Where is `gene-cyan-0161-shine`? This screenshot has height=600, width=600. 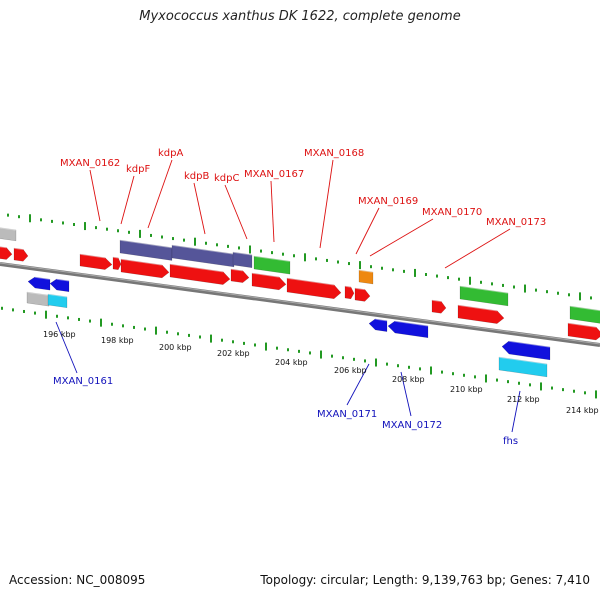
gene-cyan-0161-shine is located at coordinates (57, 295).